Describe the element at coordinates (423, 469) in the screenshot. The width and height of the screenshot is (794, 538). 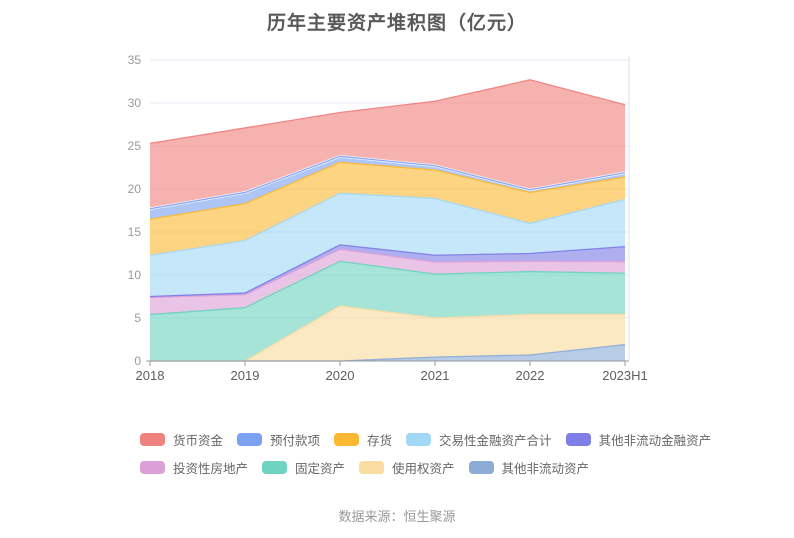
I see `legend-label: 使用权资产` at that location.